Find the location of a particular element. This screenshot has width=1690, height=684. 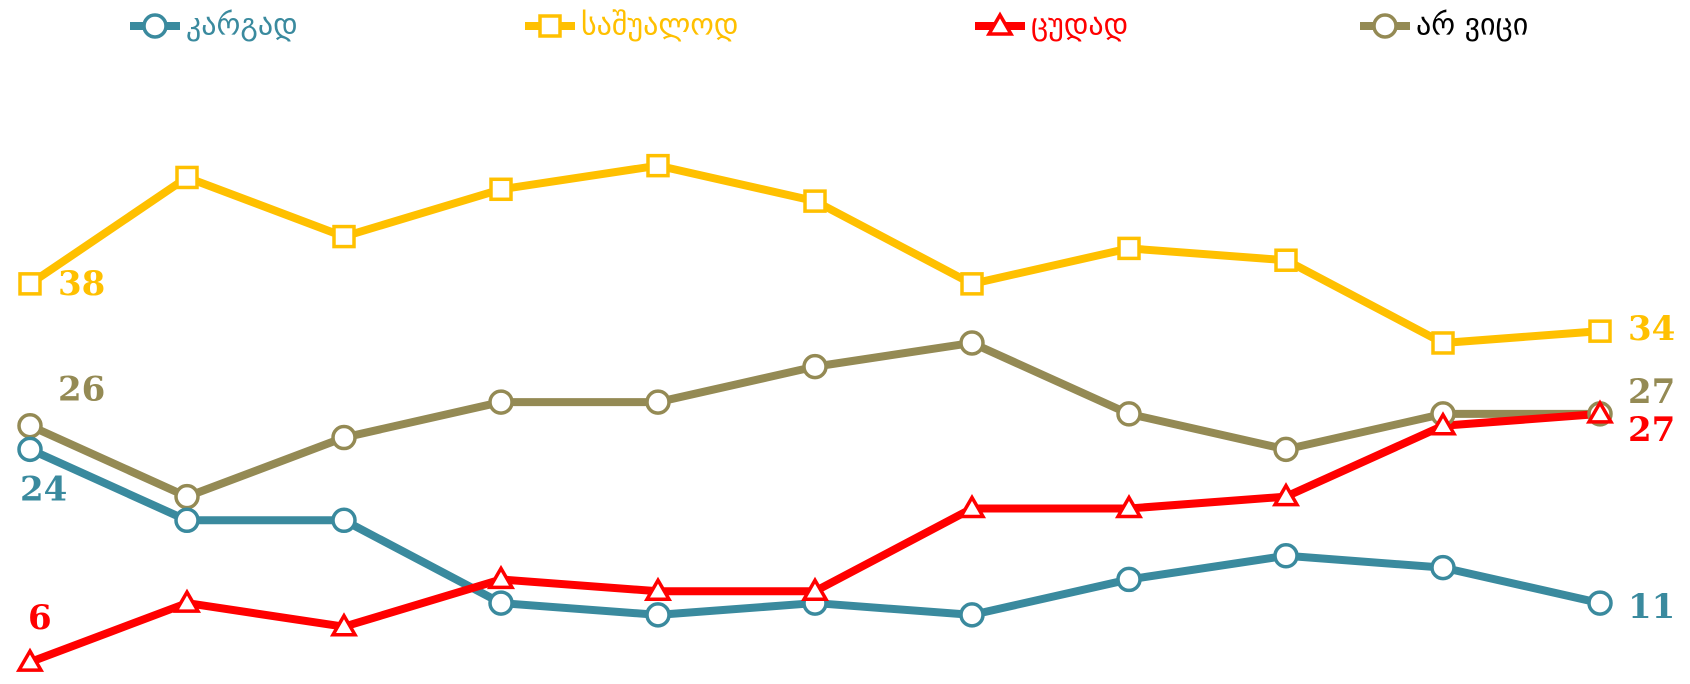

data-label: 26 is located at coordinates (81, 390).